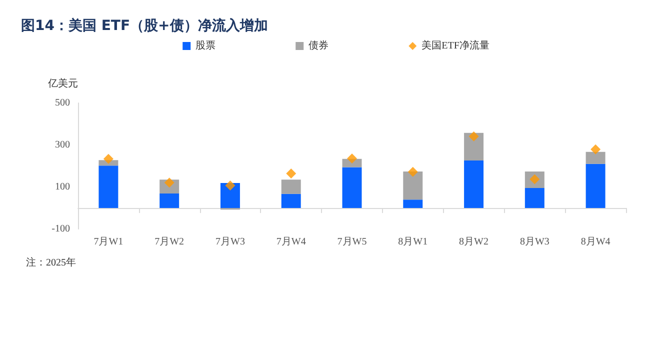 Image resolution: width=672 pixels, height=342 pixels. Describe the element at coordinates (61, 229) in the screenshot. I see `y-tick-label: -100` at that location.